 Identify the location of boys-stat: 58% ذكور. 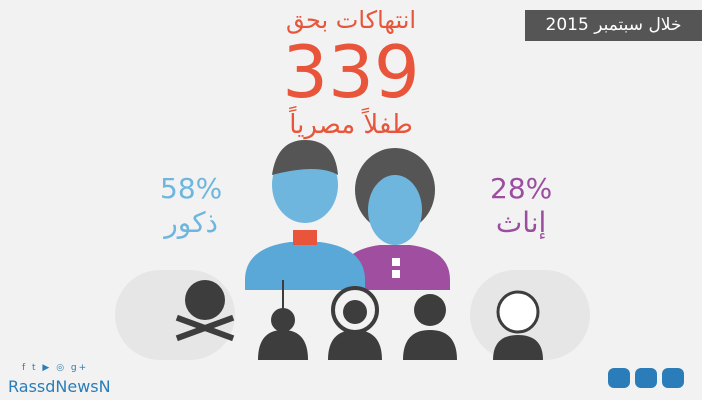
(191, 206).